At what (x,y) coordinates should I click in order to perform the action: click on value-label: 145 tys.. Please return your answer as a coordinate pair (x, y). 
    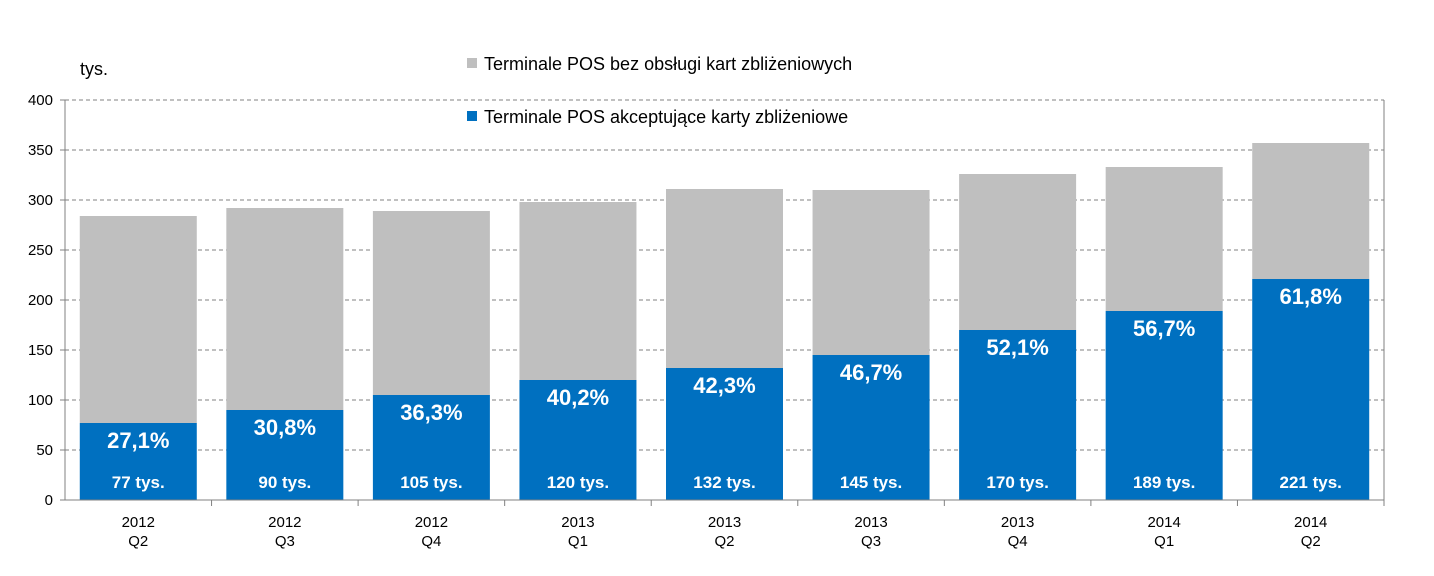
    Looking at the image, I should click on (871, 482).